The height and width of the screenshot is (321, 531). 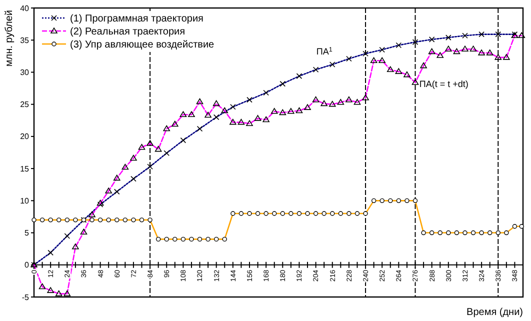 I want to click on annotation: ПА$^{1}$, so click(x=324, y=51).